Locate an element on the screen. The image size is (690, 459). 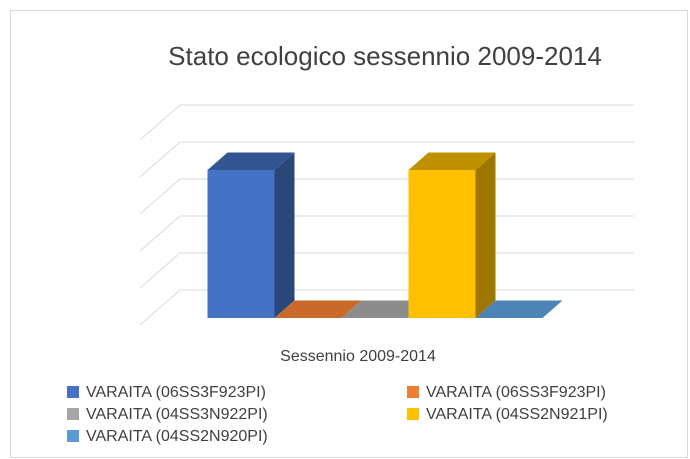
legend-label: VARAITA (04SS3N922PI) is located at coordinates (177, 414).